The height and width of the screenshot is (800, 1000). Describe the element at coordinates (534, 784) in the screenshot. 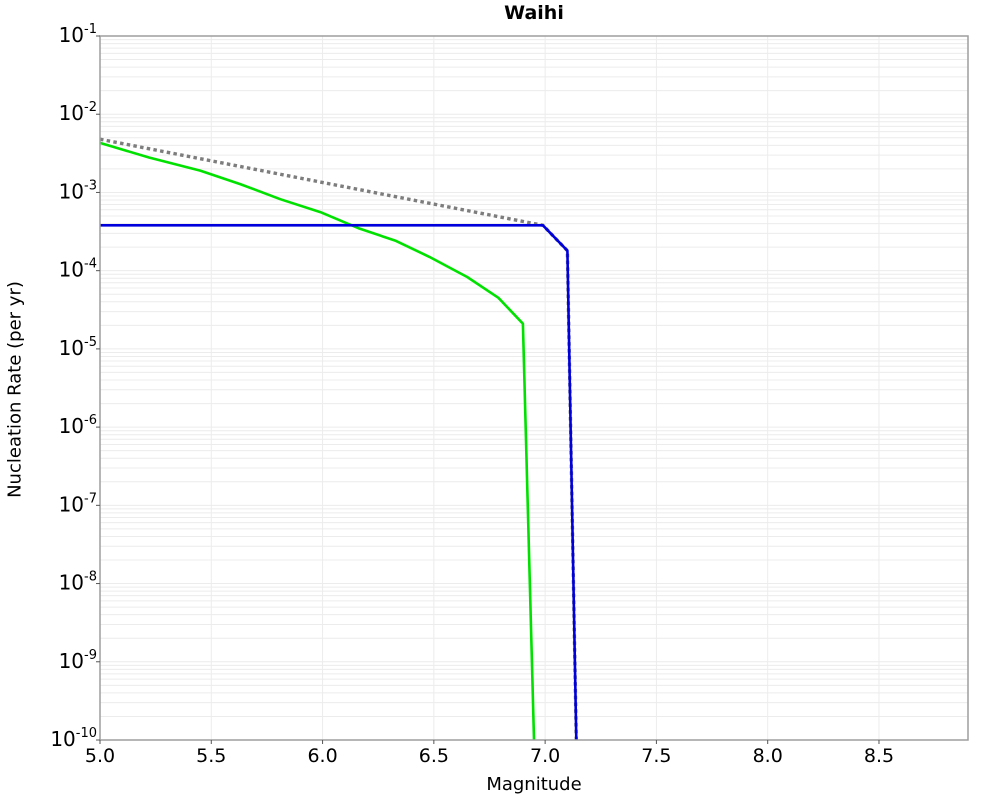

I see `x-axis-label: Magnitude` at that location.